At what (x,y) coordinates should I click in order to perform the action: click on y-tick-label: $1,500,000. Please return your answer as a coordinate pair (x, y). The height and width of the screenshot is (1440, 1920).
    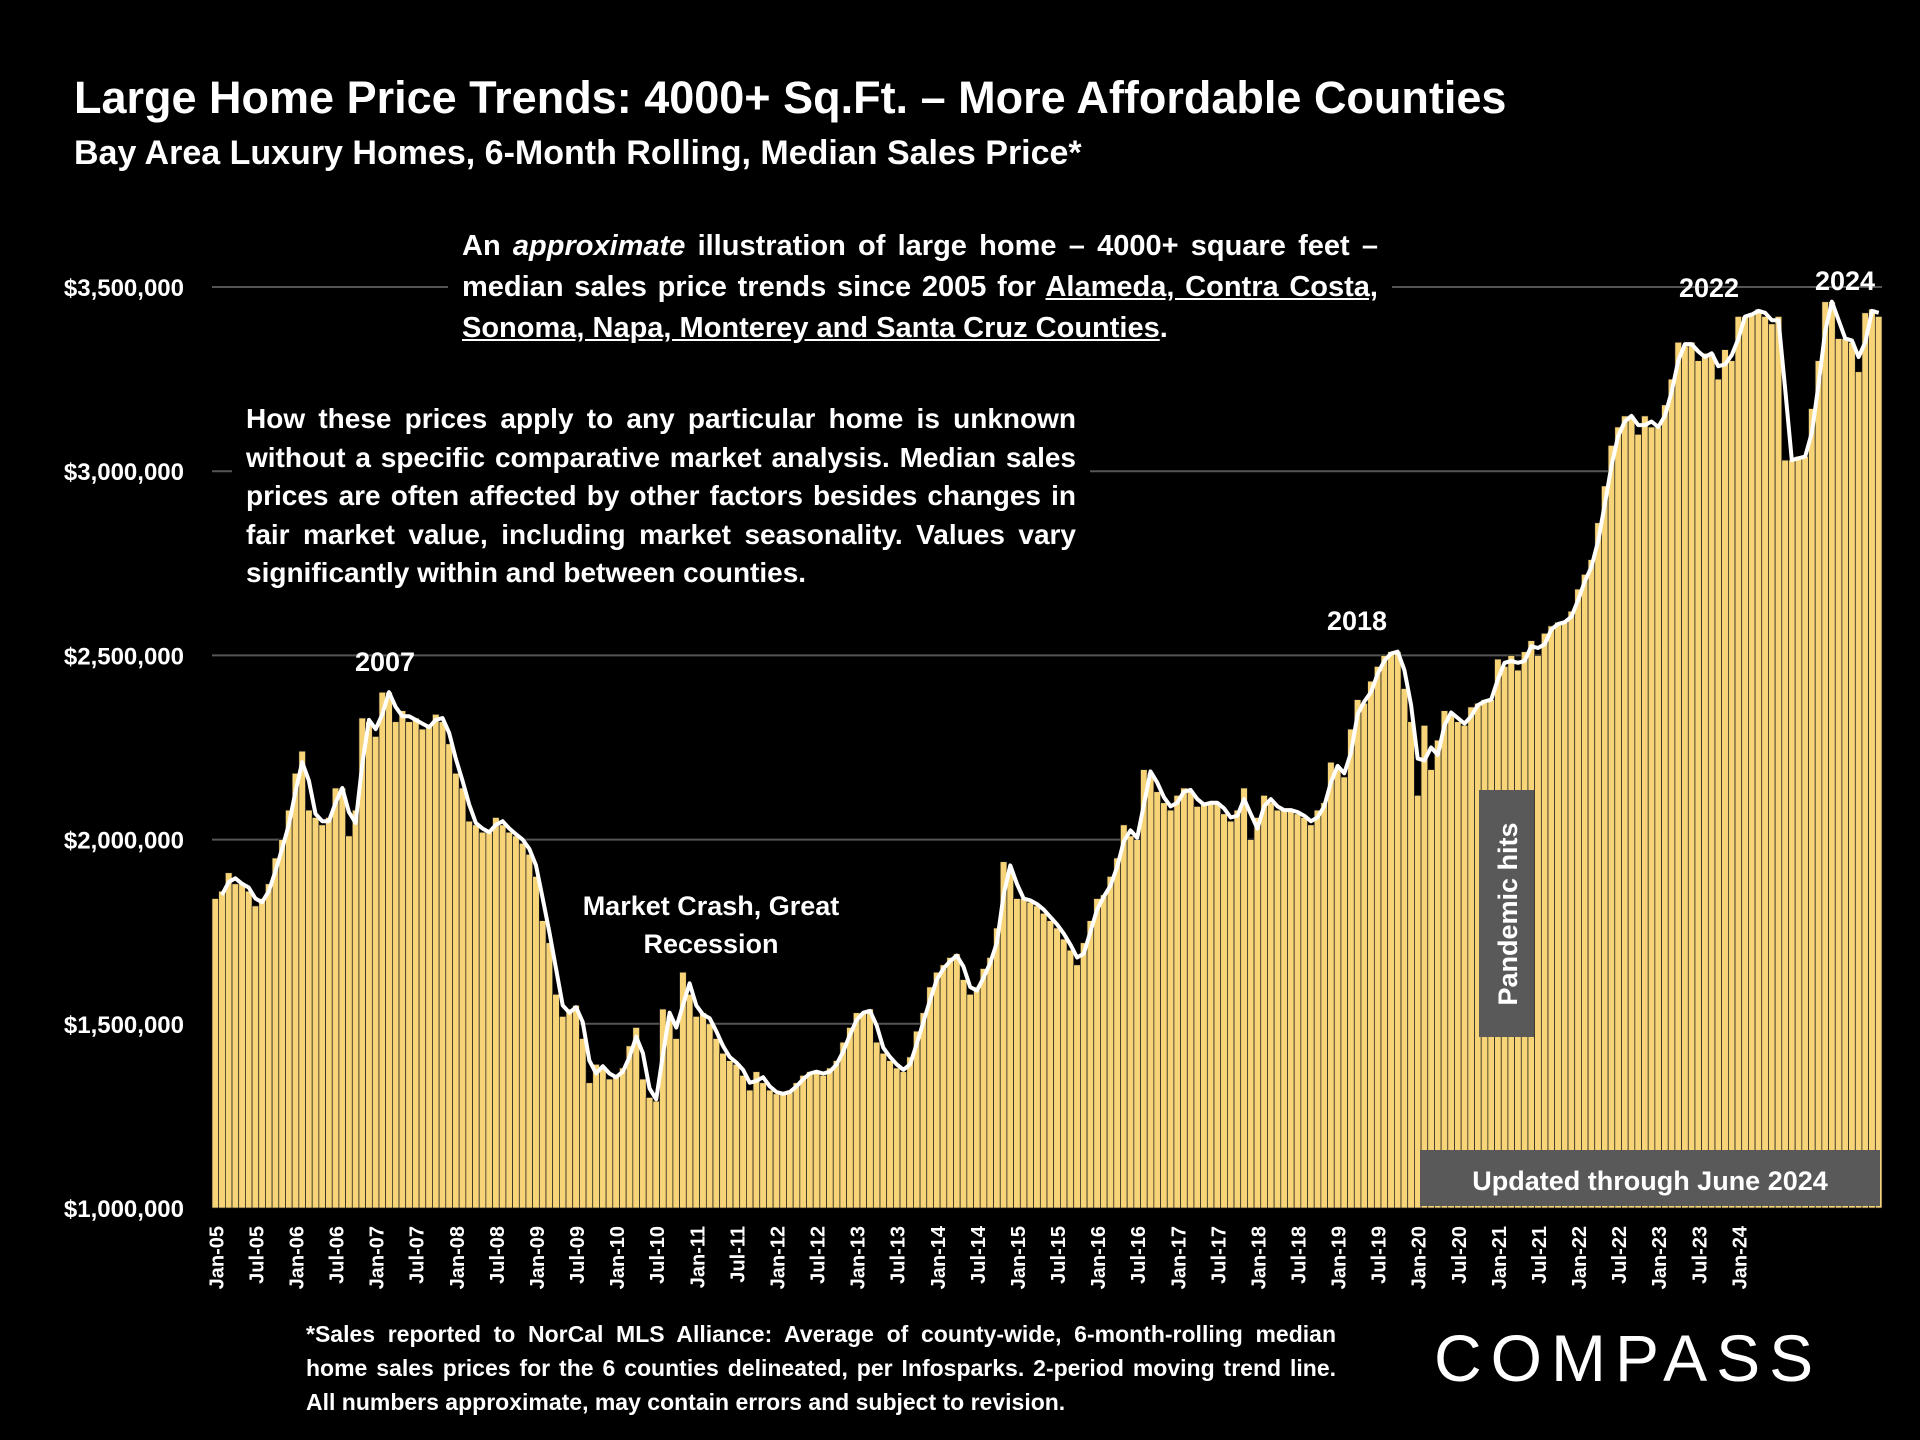
    Looking at the image, I should click on (124, 1025).